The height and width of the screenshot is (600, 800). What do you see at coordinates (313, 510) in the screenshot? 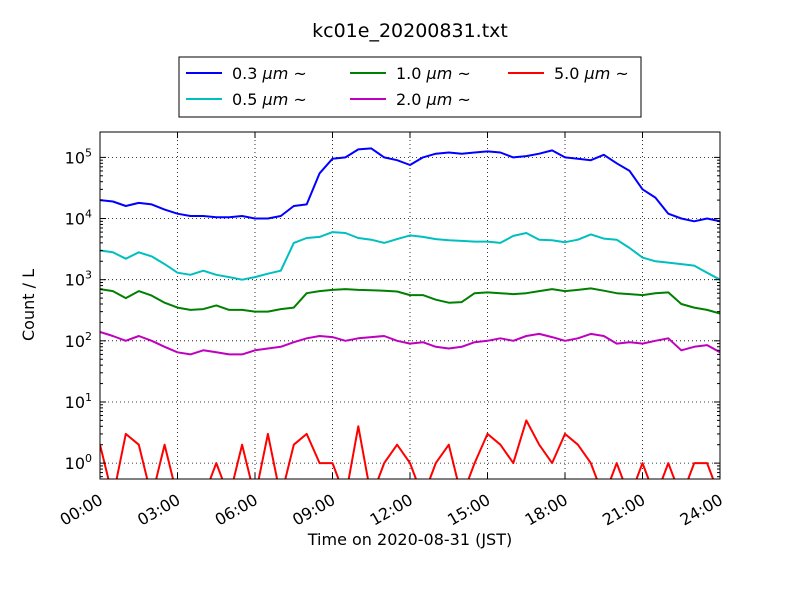
I see `x-tick-label: 09:00` at bounding box center [313, 510].